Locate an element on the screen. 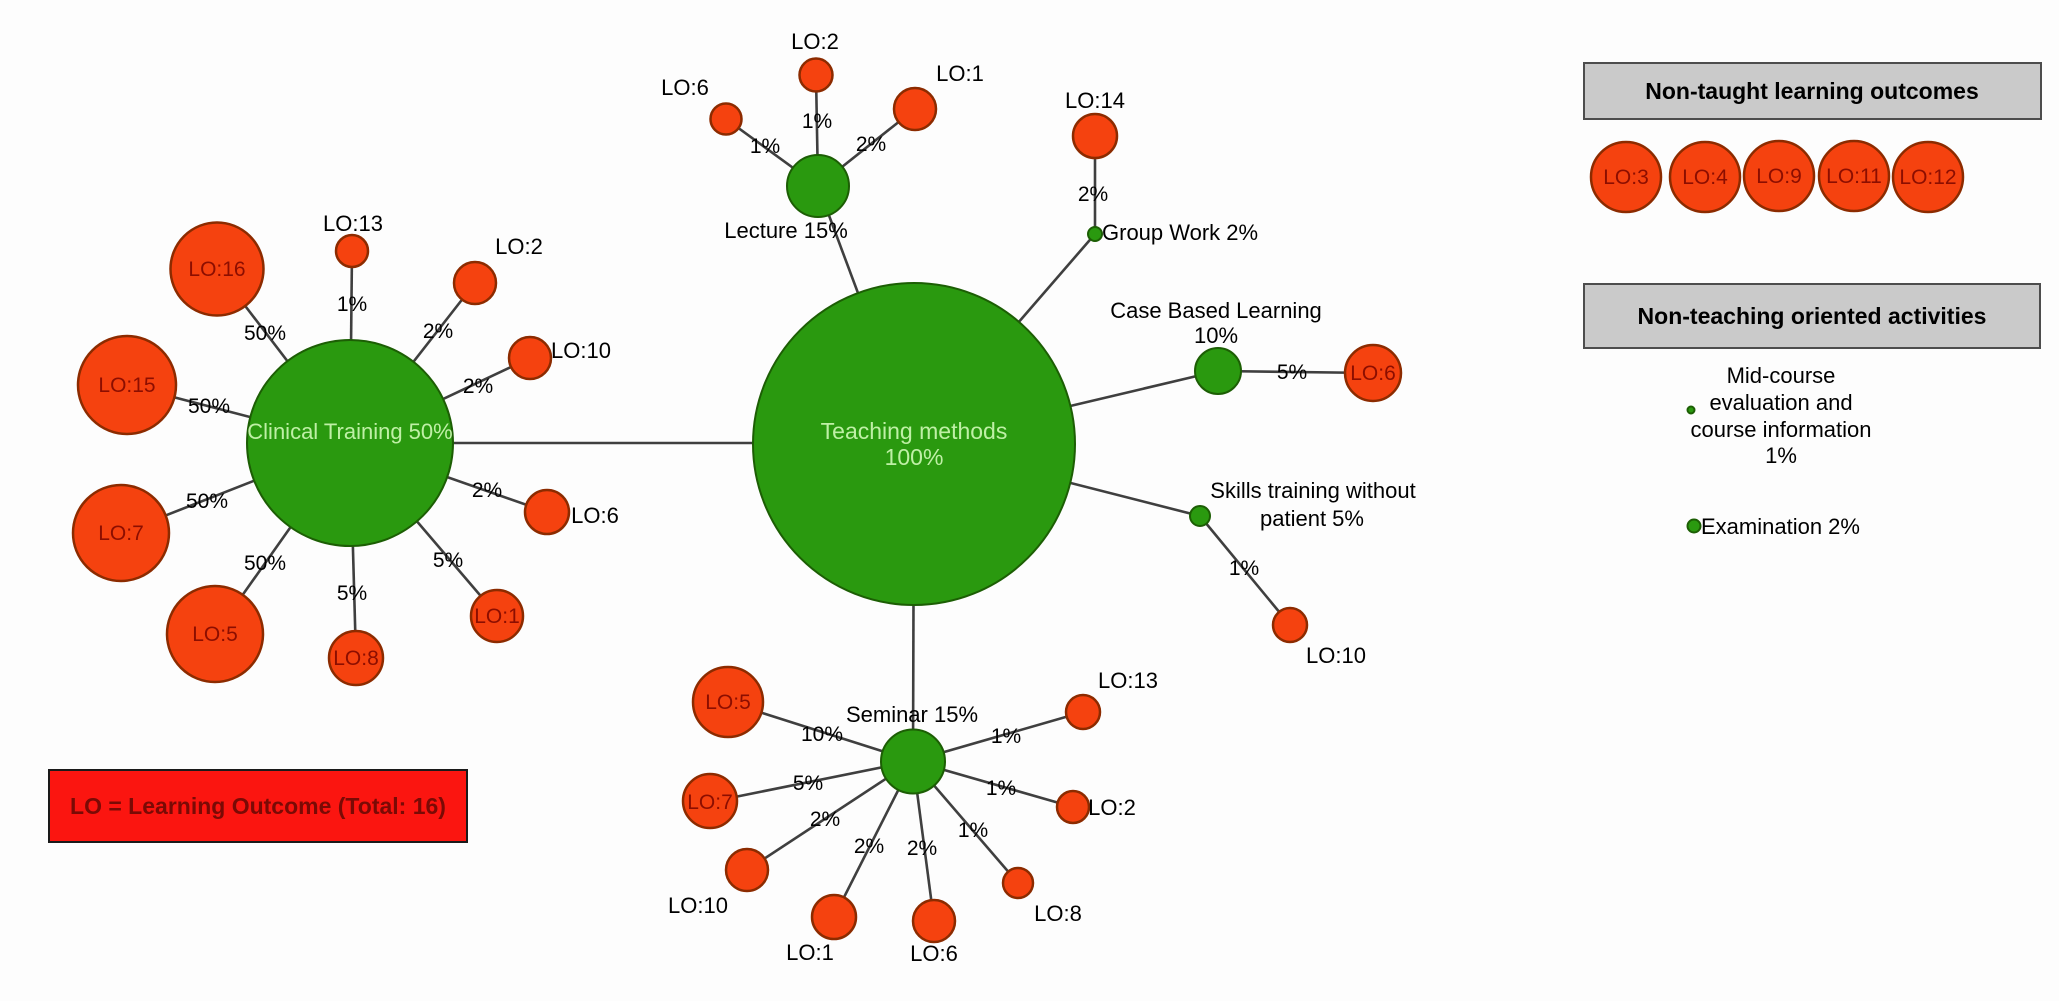  svg-text: Non-taught learning outcomes is located at coordinates (1812, 91).